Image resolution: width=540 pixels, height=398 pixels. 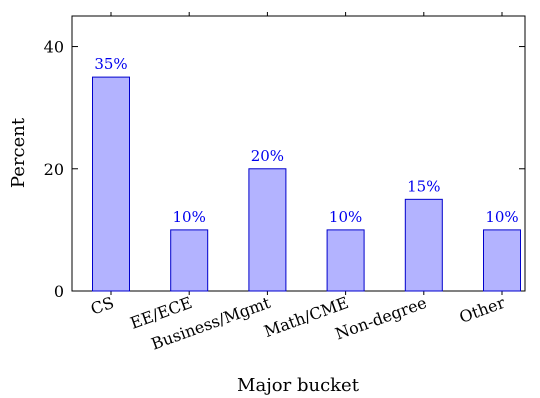 What do you see at coordinates (482, 310) in the screenshot?
I see `x-tick-label: Other` at bounding box center [482, 310].